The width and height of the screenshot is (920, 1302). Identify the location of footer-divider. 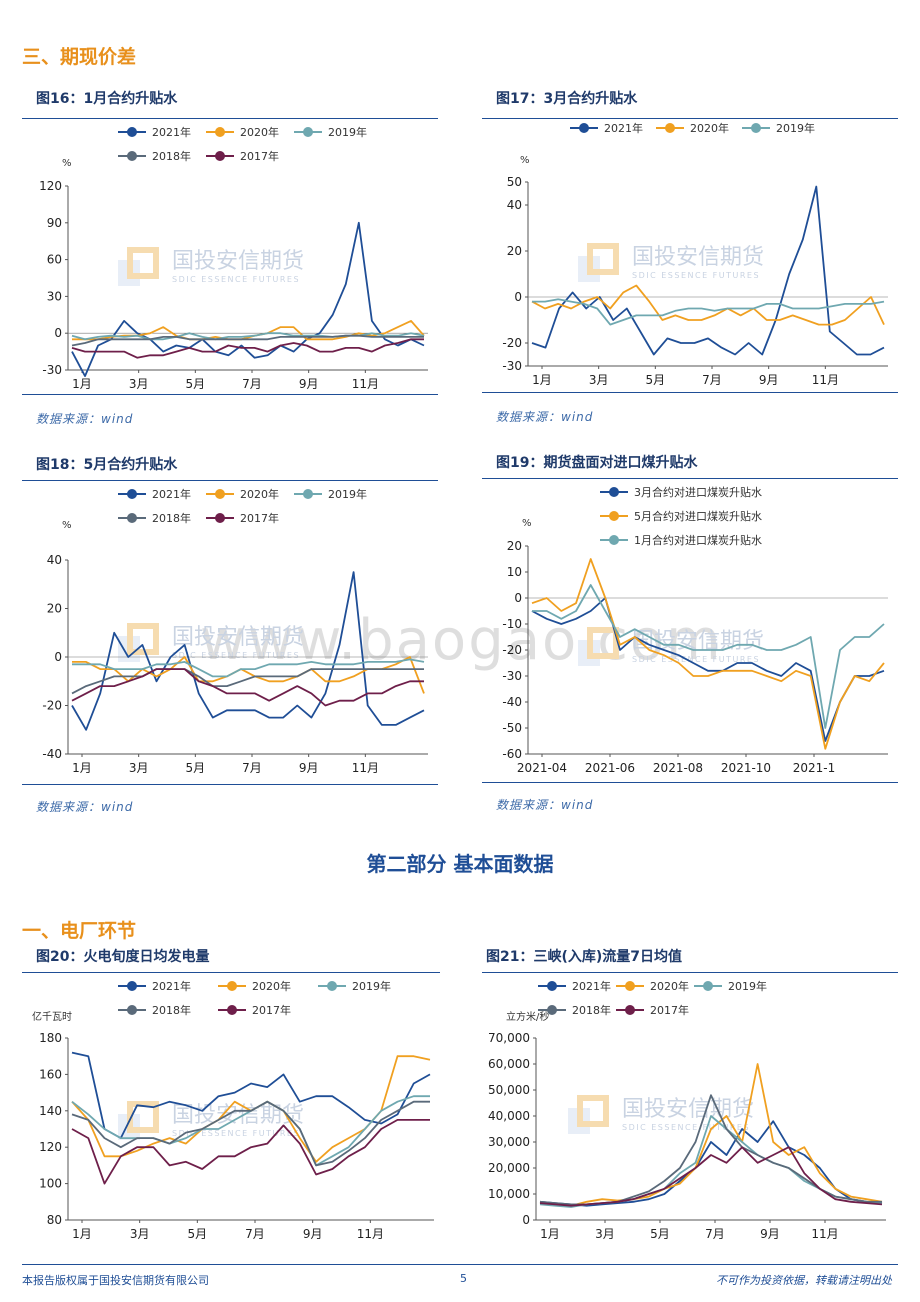
(460, 1264).